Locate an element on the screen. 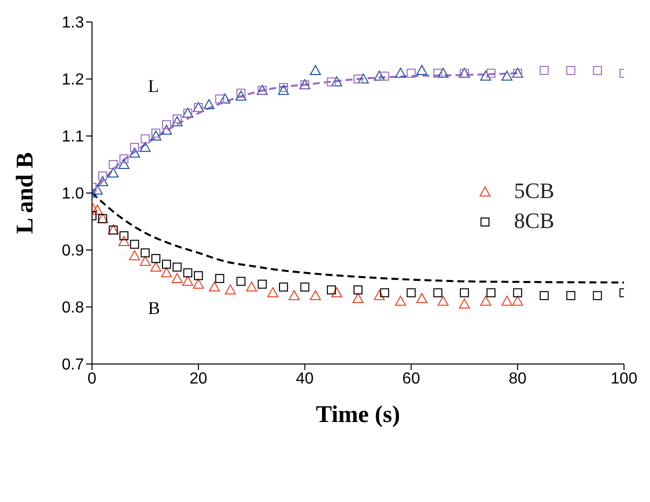 This screenshot has width=650, height=502. x-axis-title: Time (s) is located at coordinates (358, 415).